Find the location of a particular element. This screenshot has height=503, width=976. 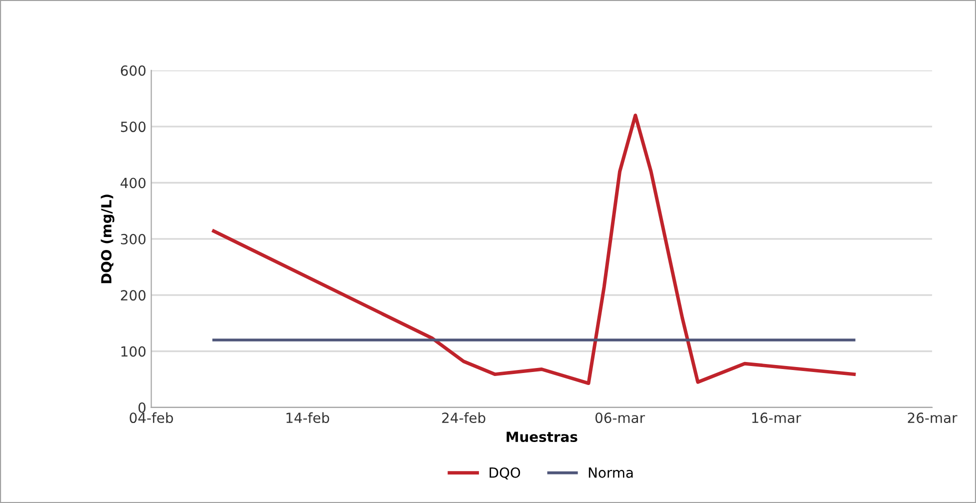

x-axis-title: Muestras is located at coordinates (542, 437).